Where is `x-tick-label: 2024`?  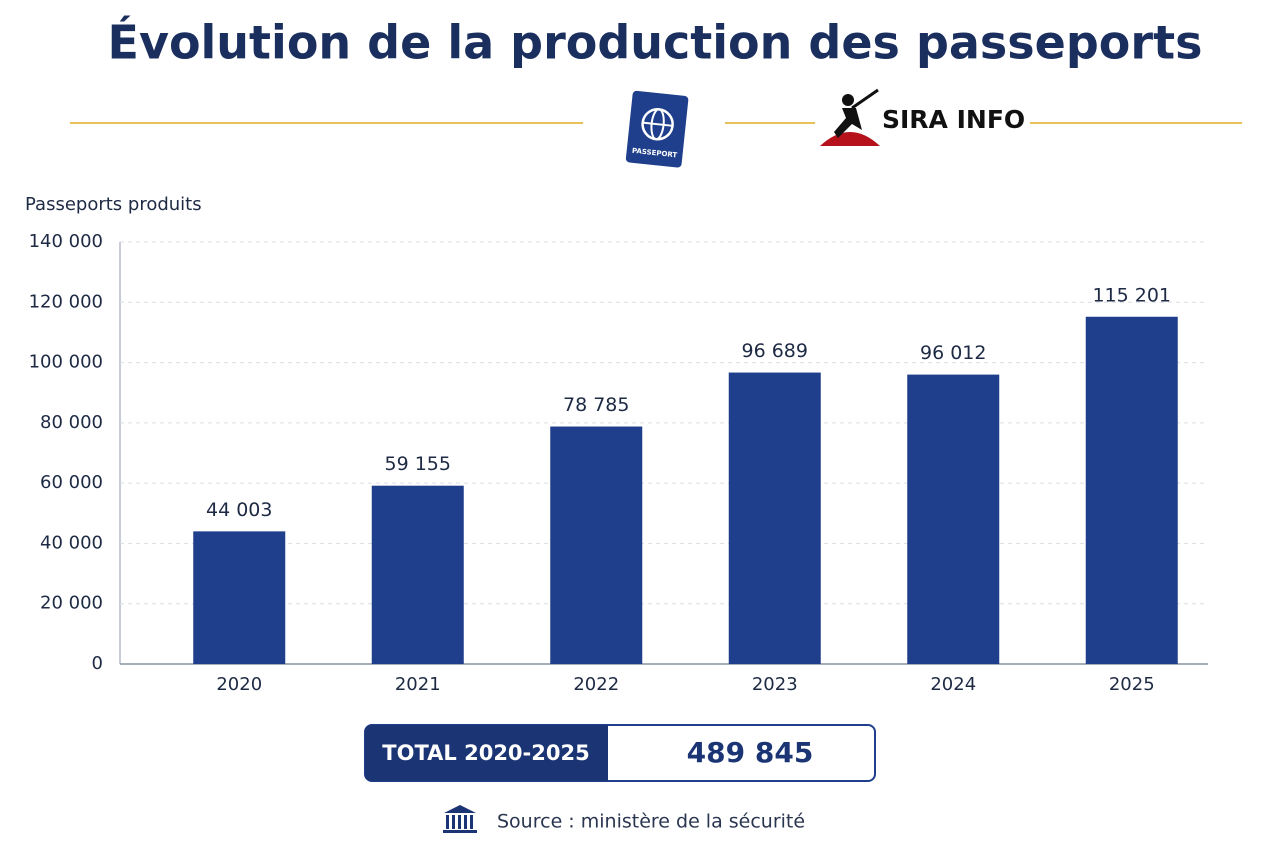 x-tick-label: 2024 is located at coordinates (953, 684).